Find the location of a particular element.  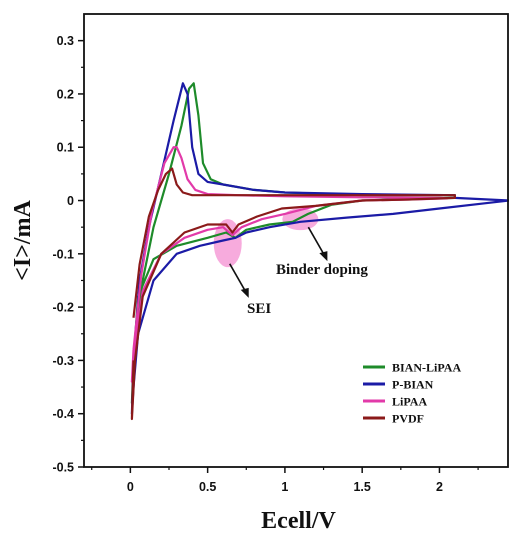

annotations: SEI Binder doping is located at coordinates (298, 271).